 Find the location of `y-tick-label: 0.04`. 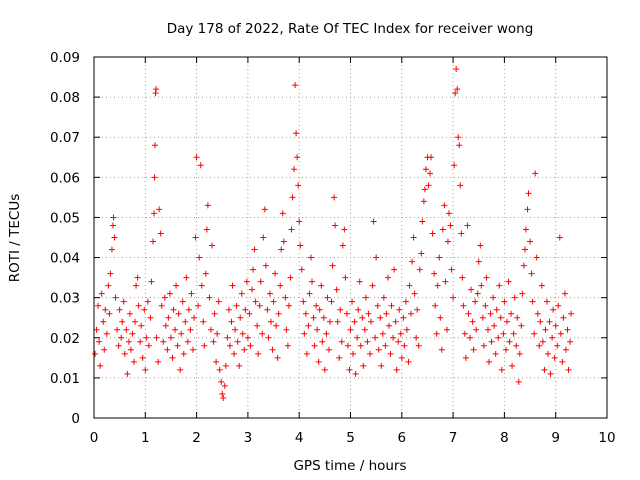

y-tick-label: 0.04 is located at coordinates (65, 259).